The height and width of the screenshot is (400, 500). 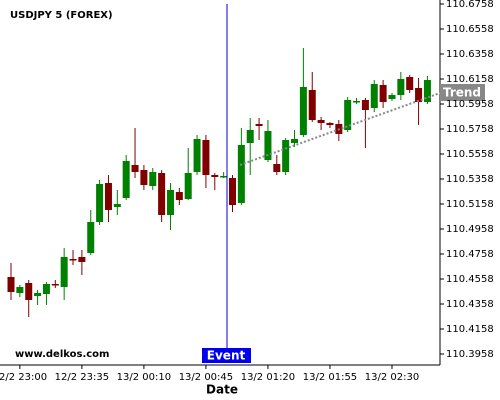 I want to click on y-tick-label: 110.4958, so click(x=470, y=229).